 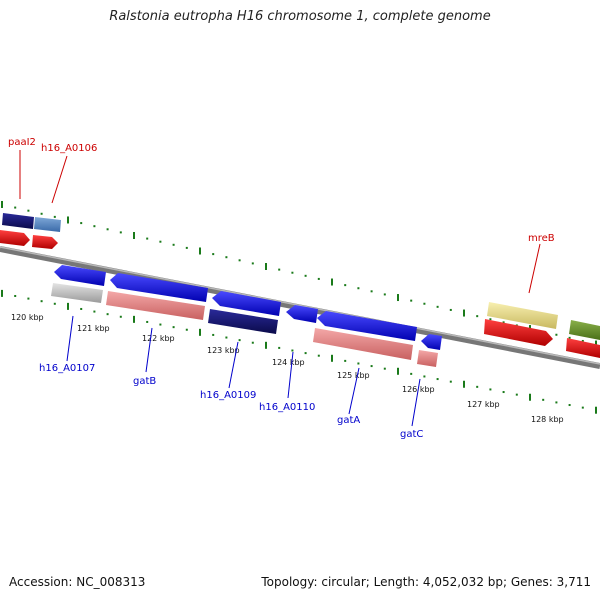 What do you see at coordinates (411, 434) in the screenshot?
I see `gene-label-gatC: gatC` at bounding box center [411, 434].